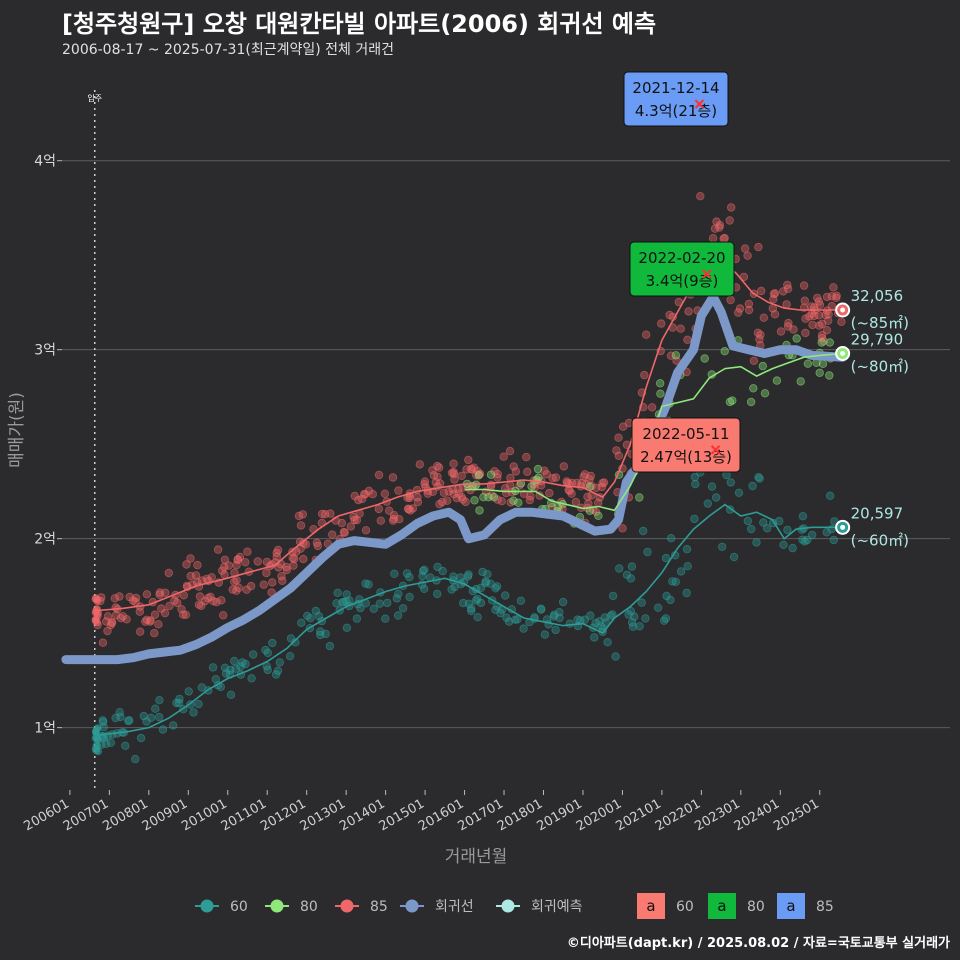  I want to click on legend-item-60: 60, so click(221, 907).